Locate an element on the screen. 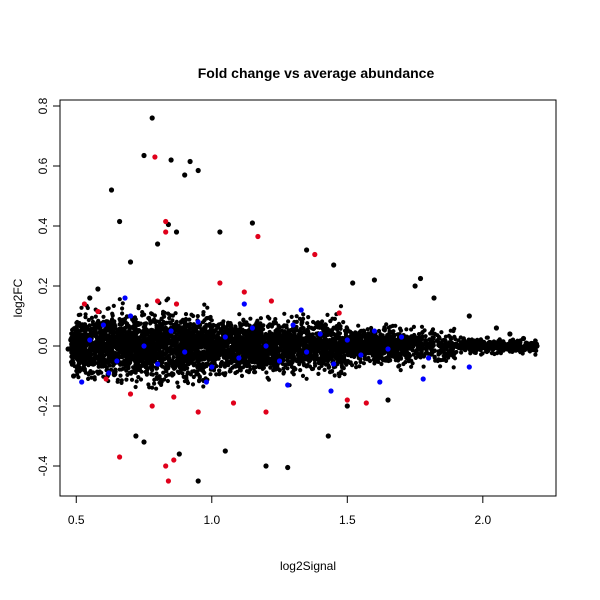  x-tick-label: 1.5 is located at coordinates (347, 520).